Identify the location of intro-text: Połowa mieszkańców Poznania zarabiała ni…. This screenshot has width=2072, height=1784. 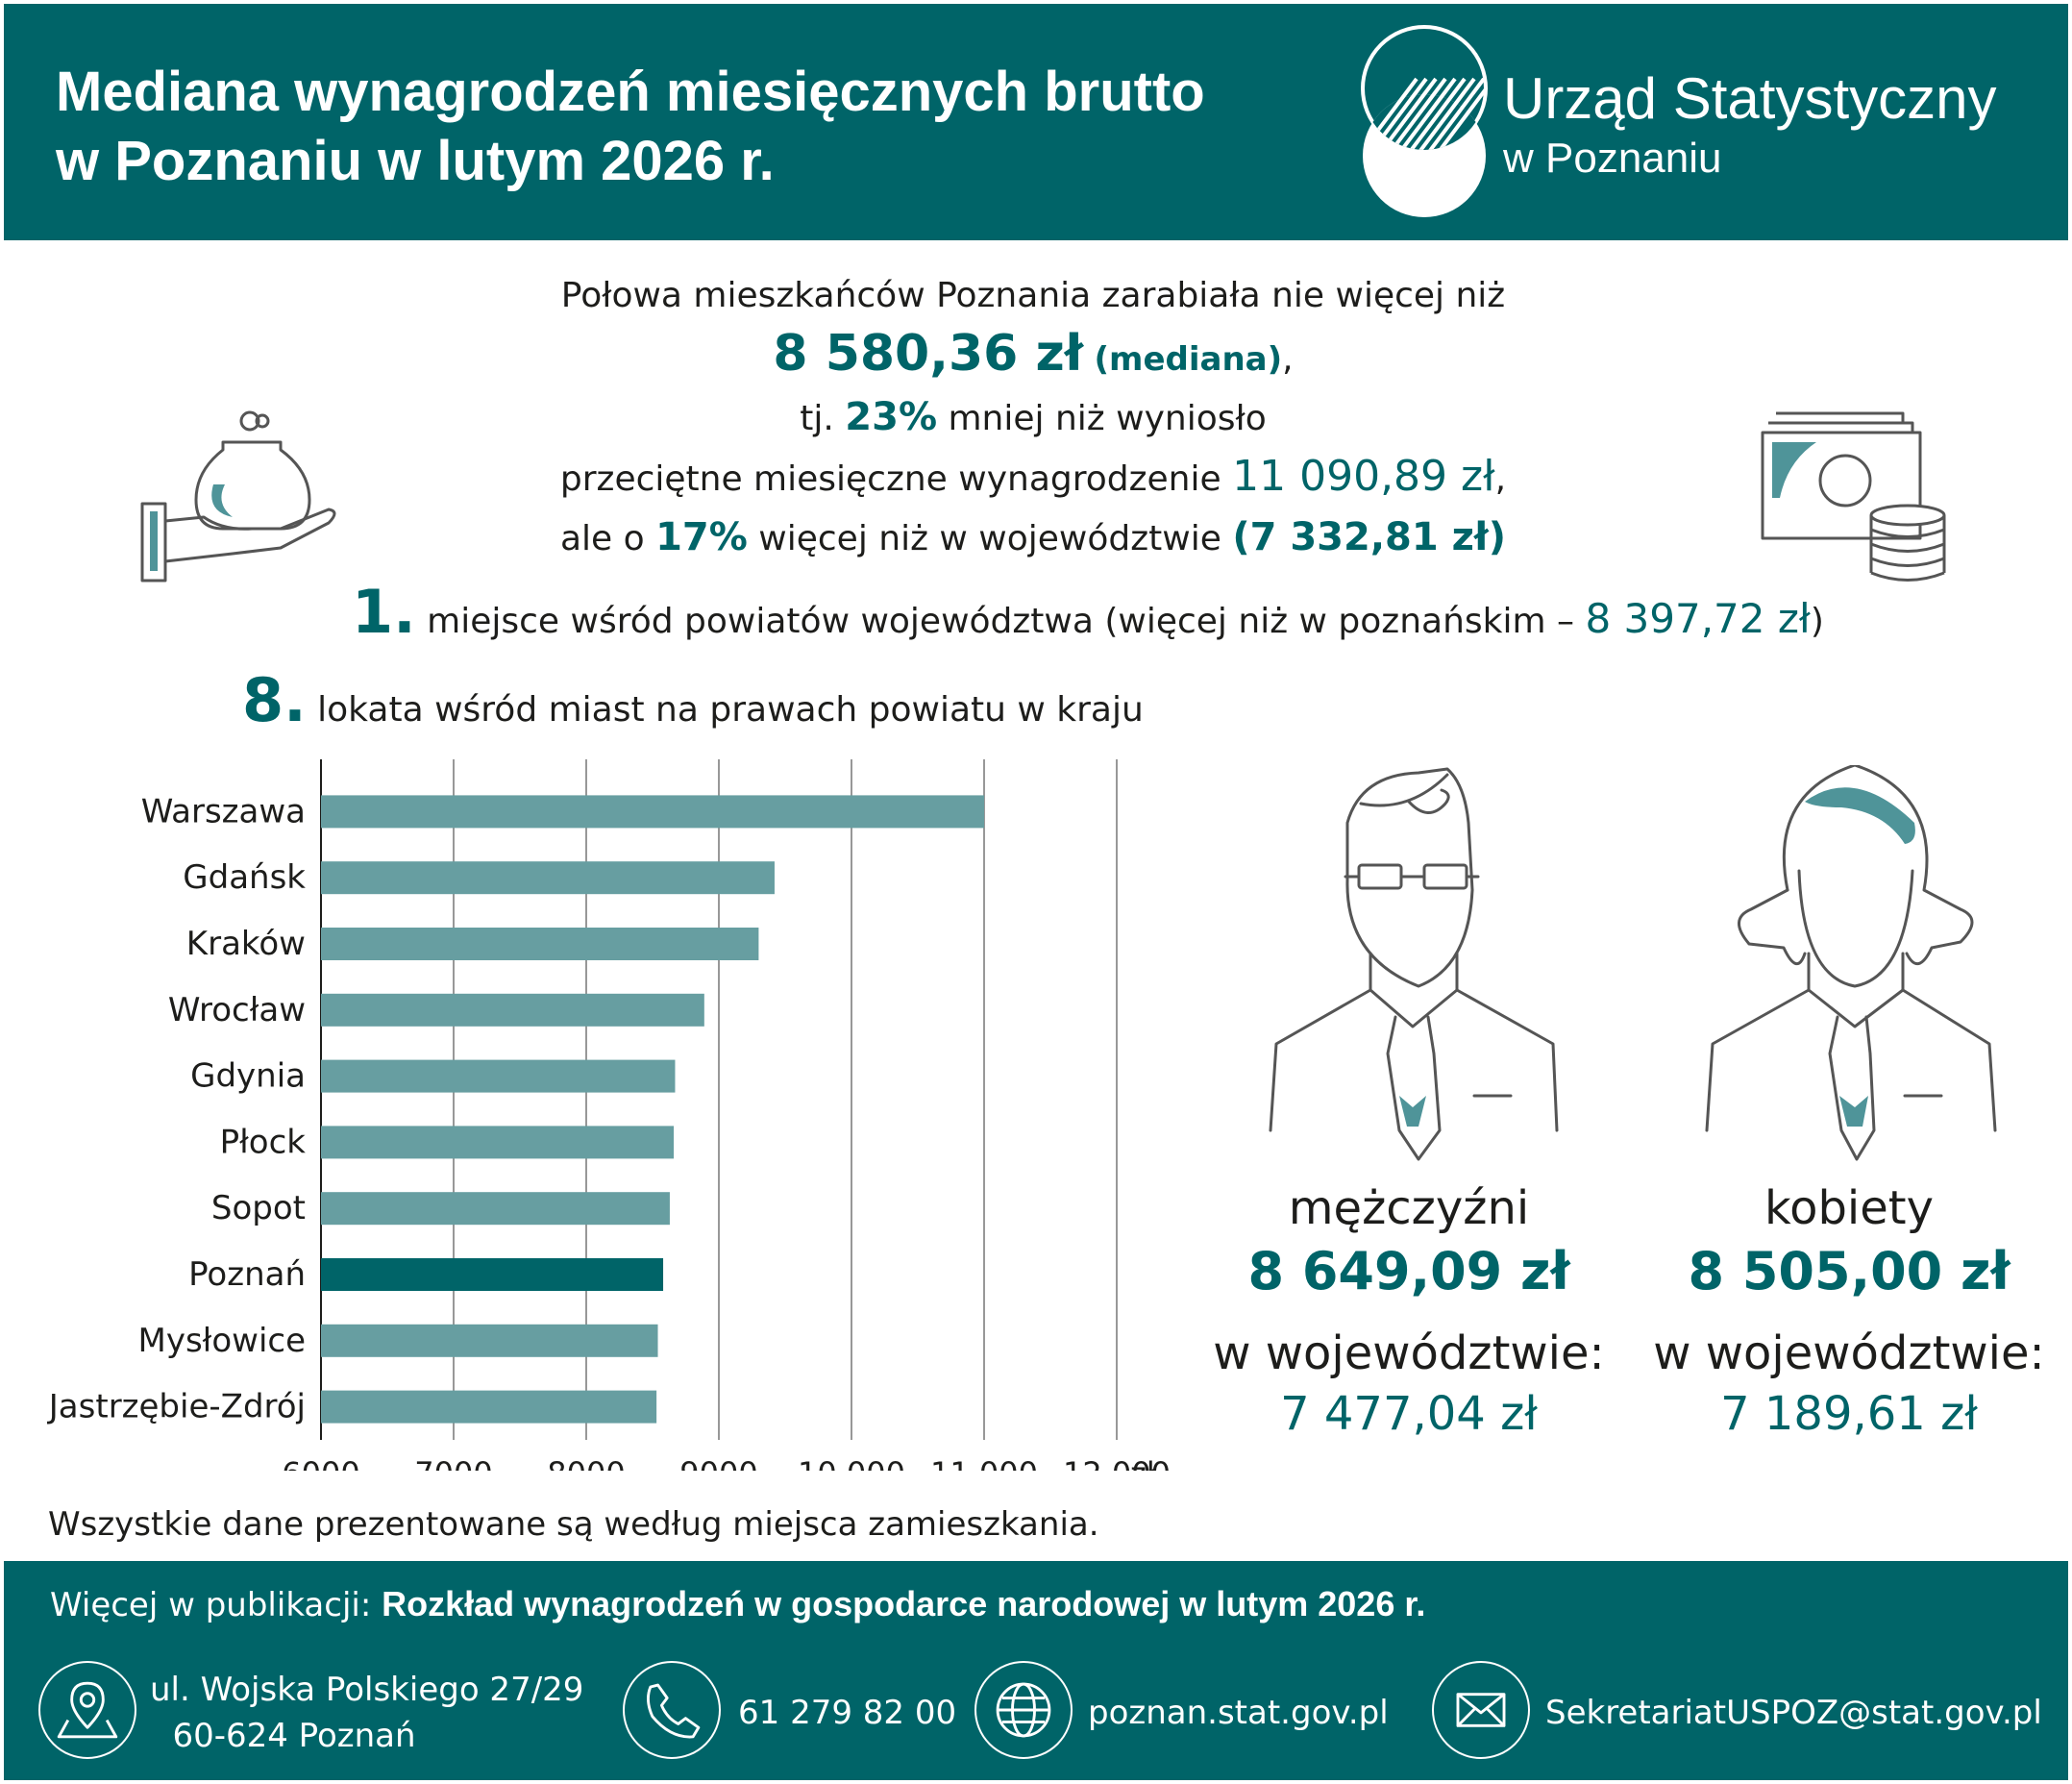
(1033, 417).